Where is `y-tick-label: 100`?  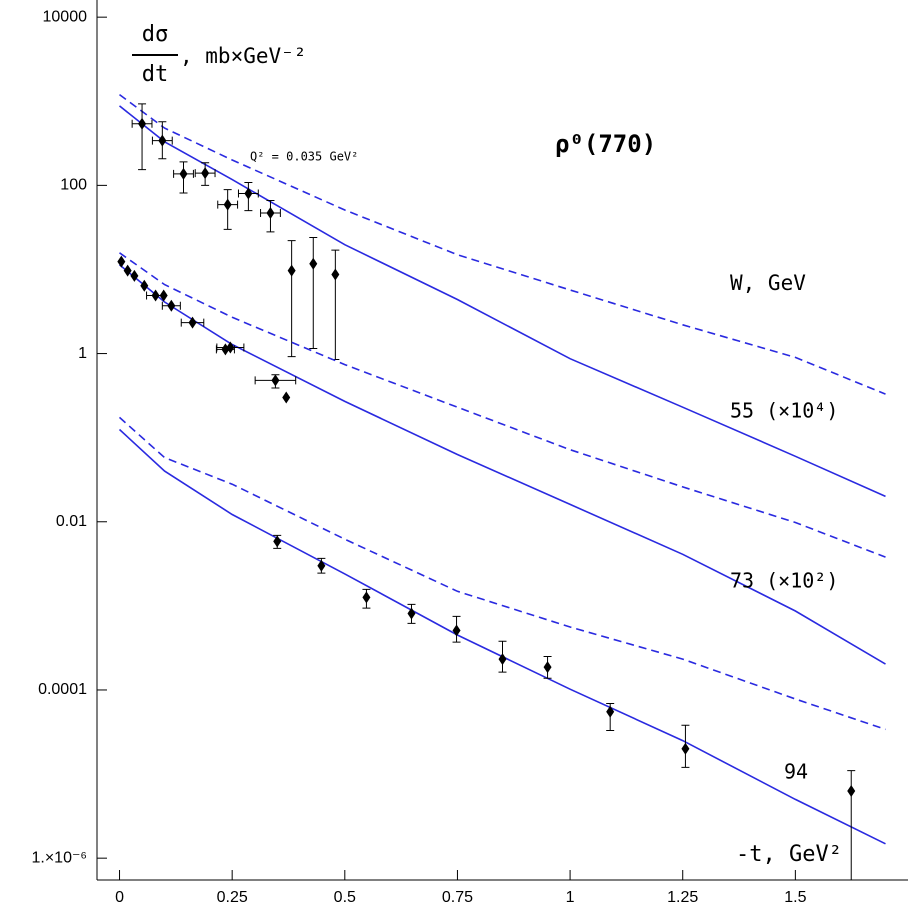
y-tick-label: 100 is located at coordinates (73, 185).